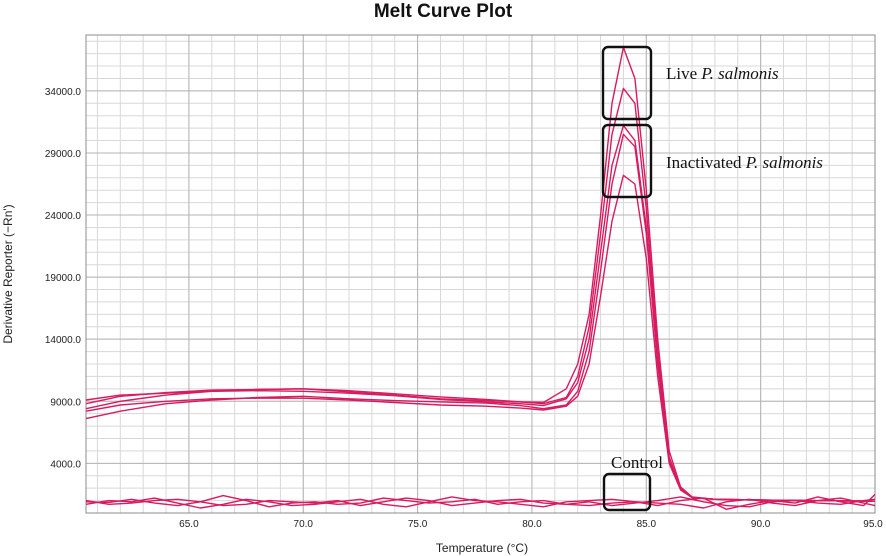 The image size is (886, 556). I want to click on x-tick-label: 95.0, so click(873, 524).